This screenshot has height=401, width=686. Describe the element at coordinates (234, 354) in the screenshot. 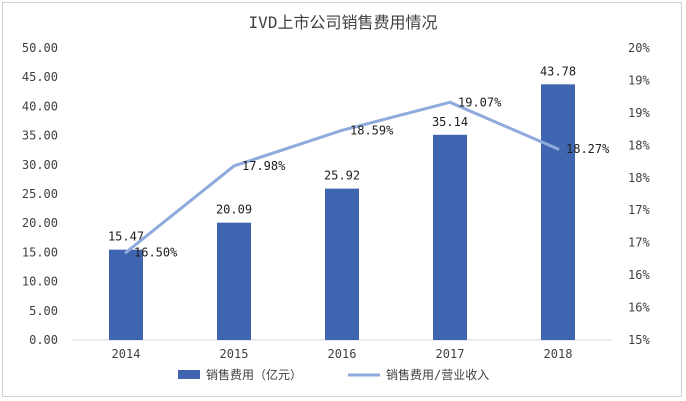

I see `x-axis-tick-label: 2015` at that location.